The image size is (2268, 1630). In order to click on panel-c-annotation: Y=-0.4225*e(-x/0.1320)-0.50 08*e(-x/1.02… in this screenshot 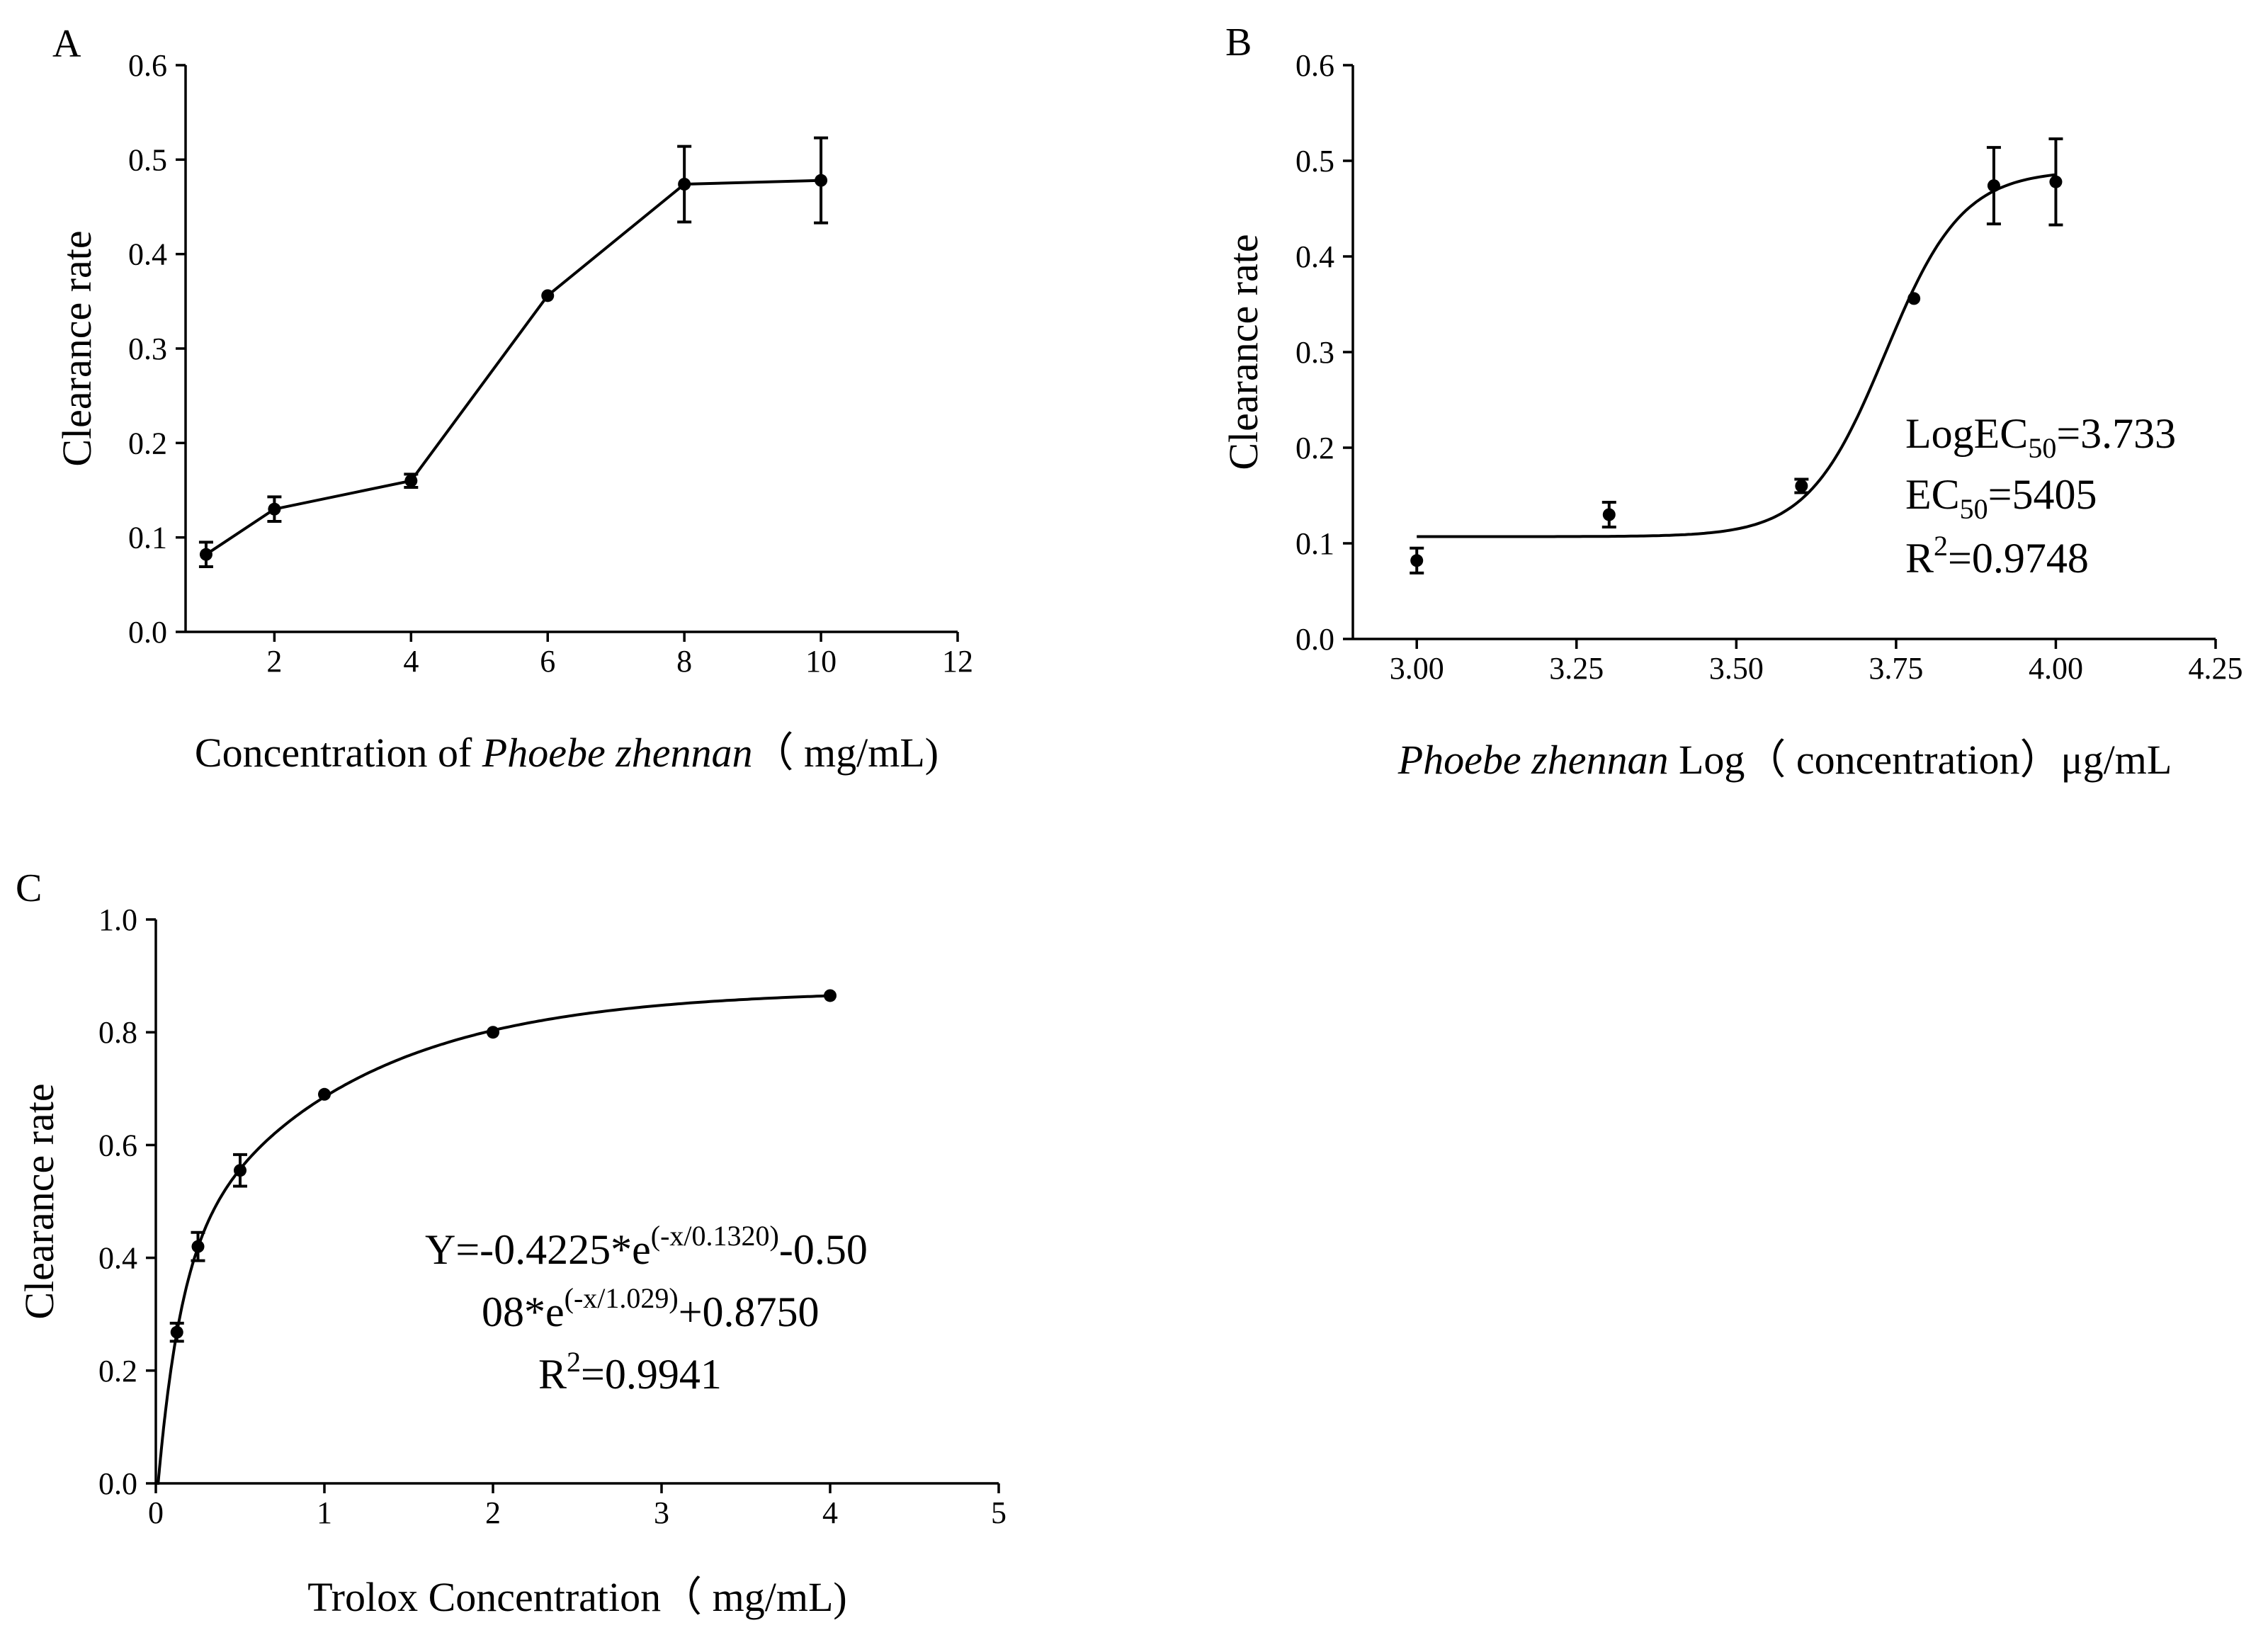, I will do `click(646, 1309)`.